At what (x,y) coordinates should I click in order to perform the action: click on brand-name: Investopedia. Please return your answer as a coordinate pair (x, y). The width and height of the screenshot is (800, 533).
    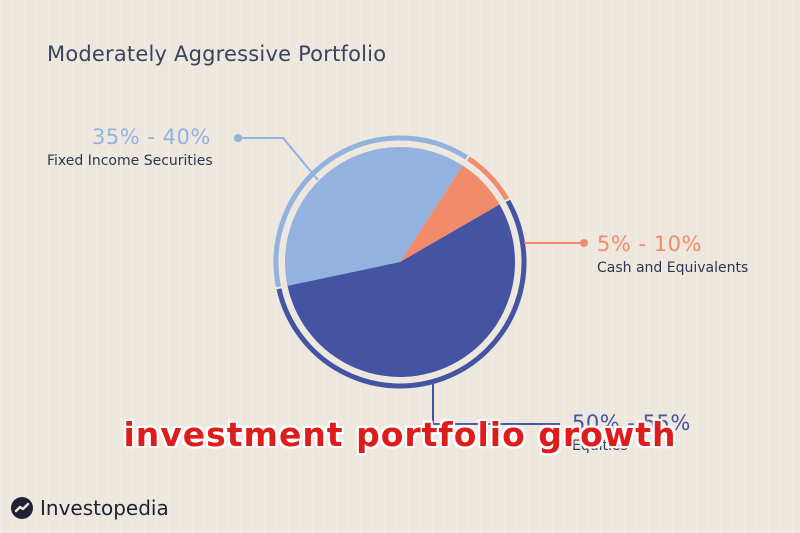
    Looking at the image, I should click on (104, 508).